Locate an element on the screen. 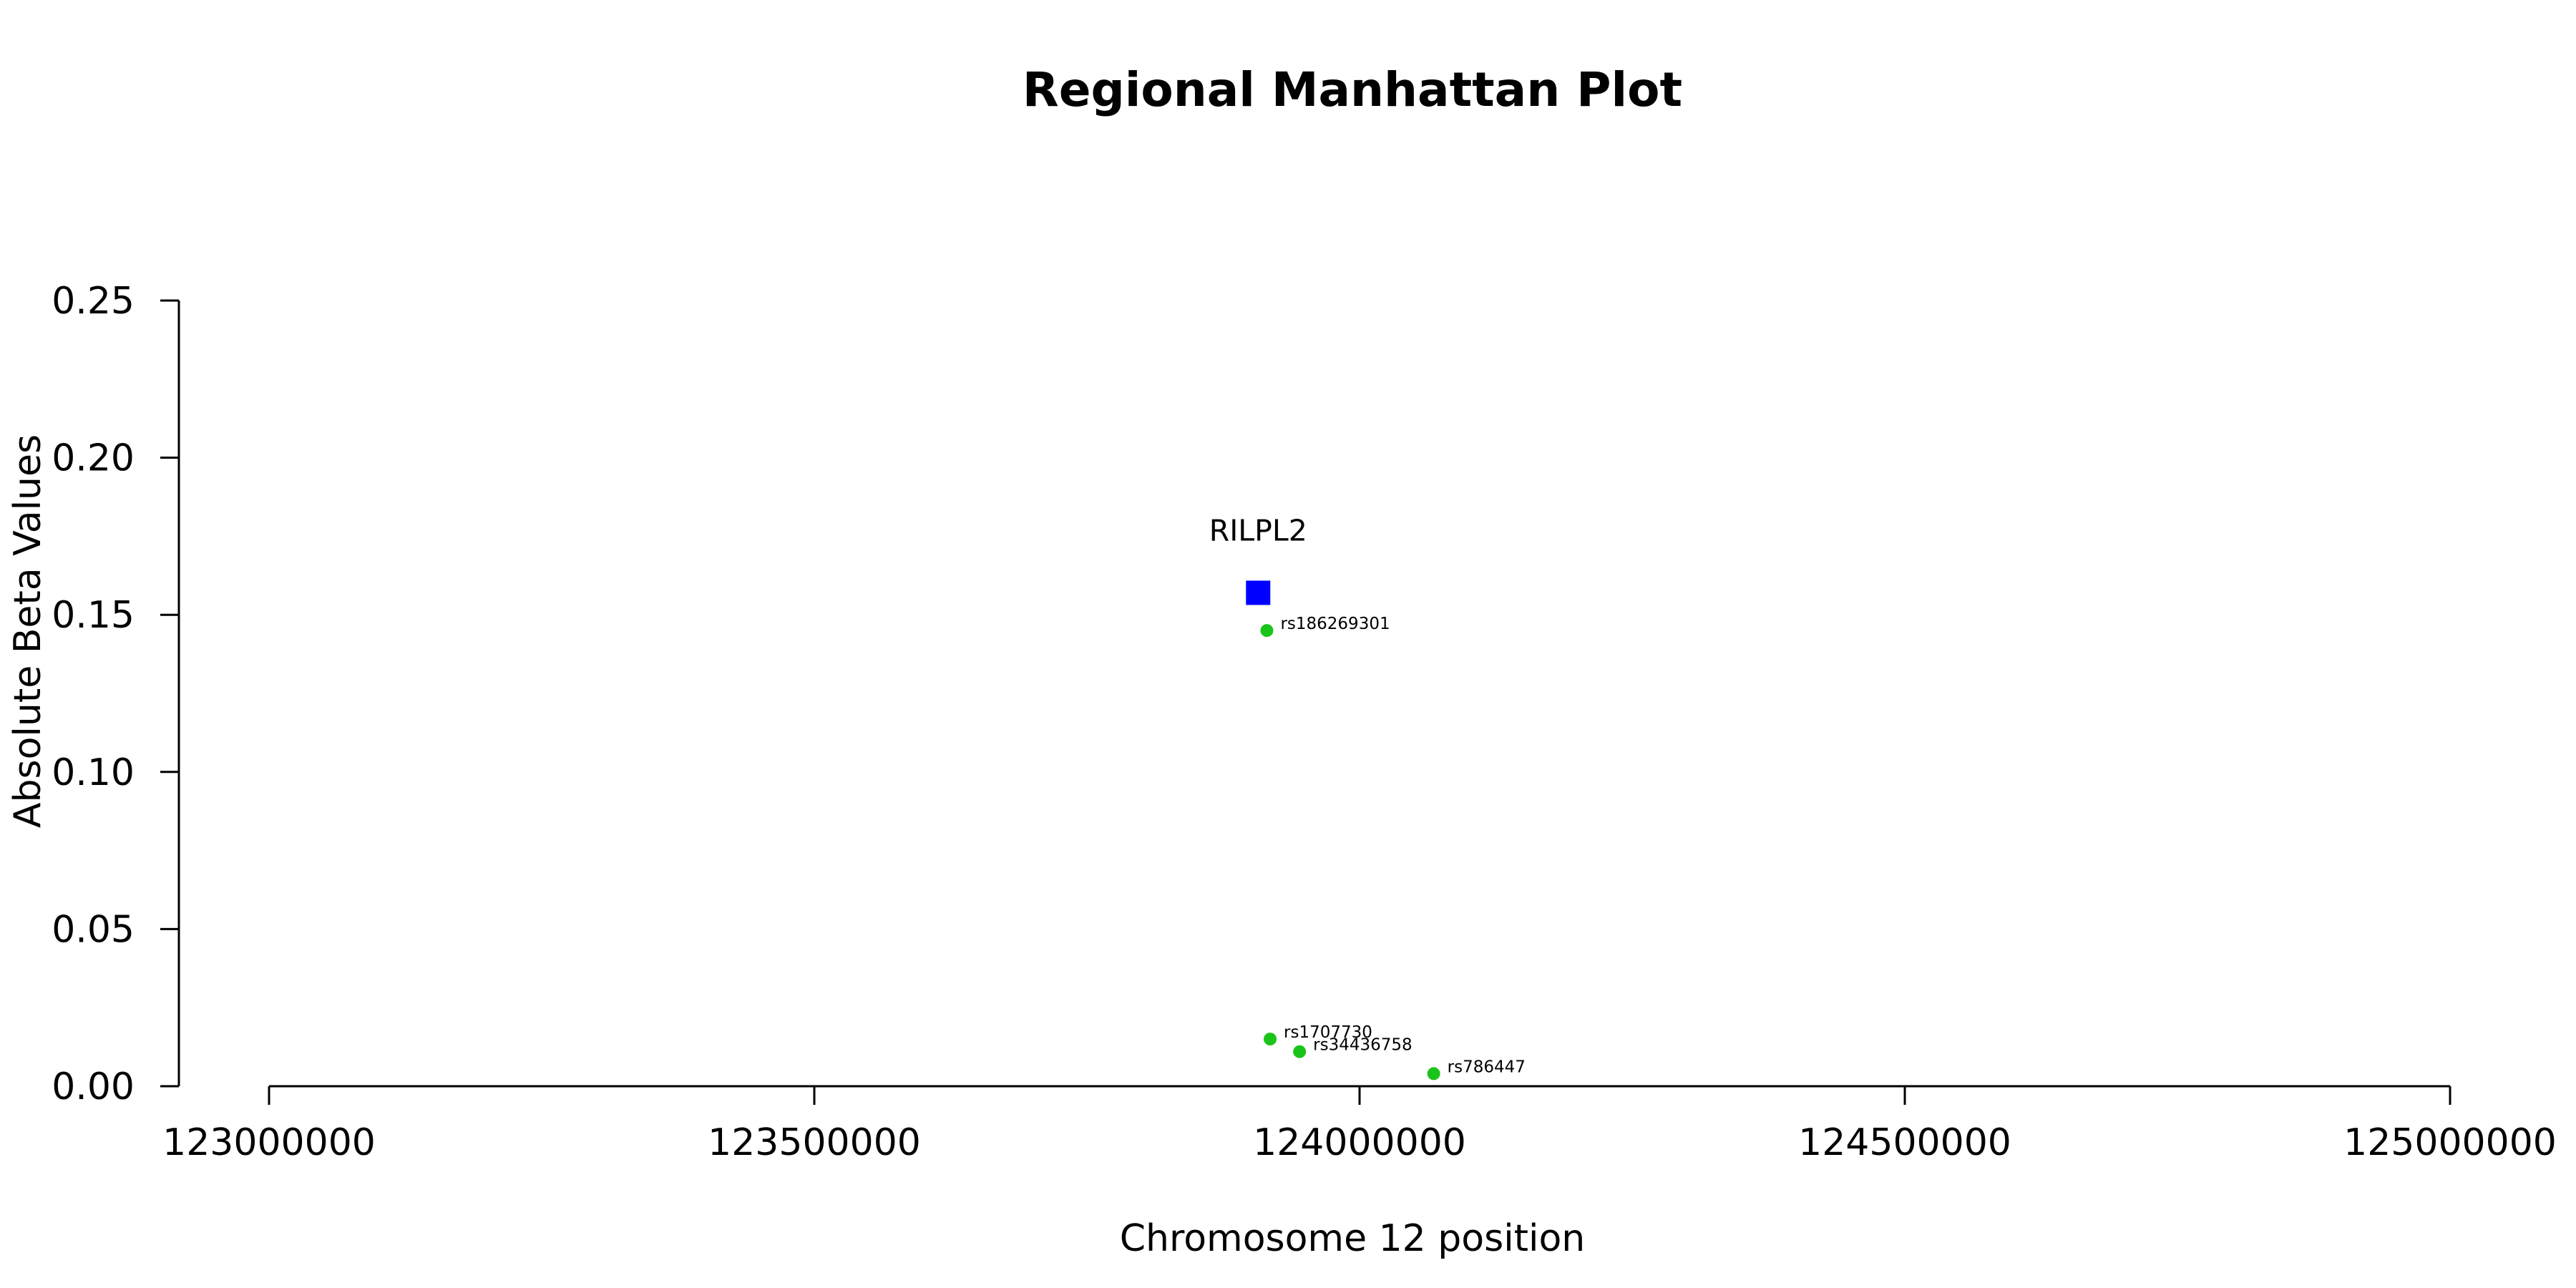 This screenshot has width=2576, height=1288. y-tick-label: 0.00 is located at coordinates (93, 1086).